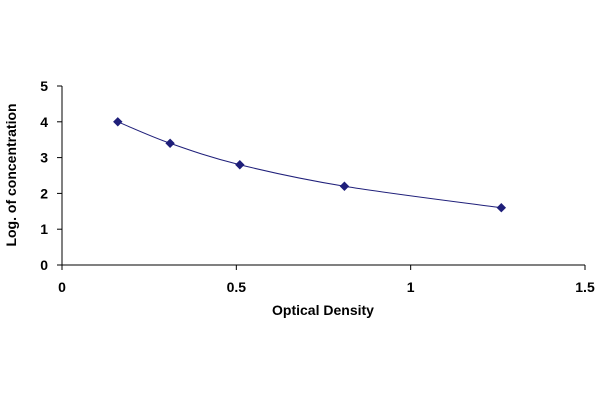  I want to click on x-tick-label: 0.5, so click(237, 287).